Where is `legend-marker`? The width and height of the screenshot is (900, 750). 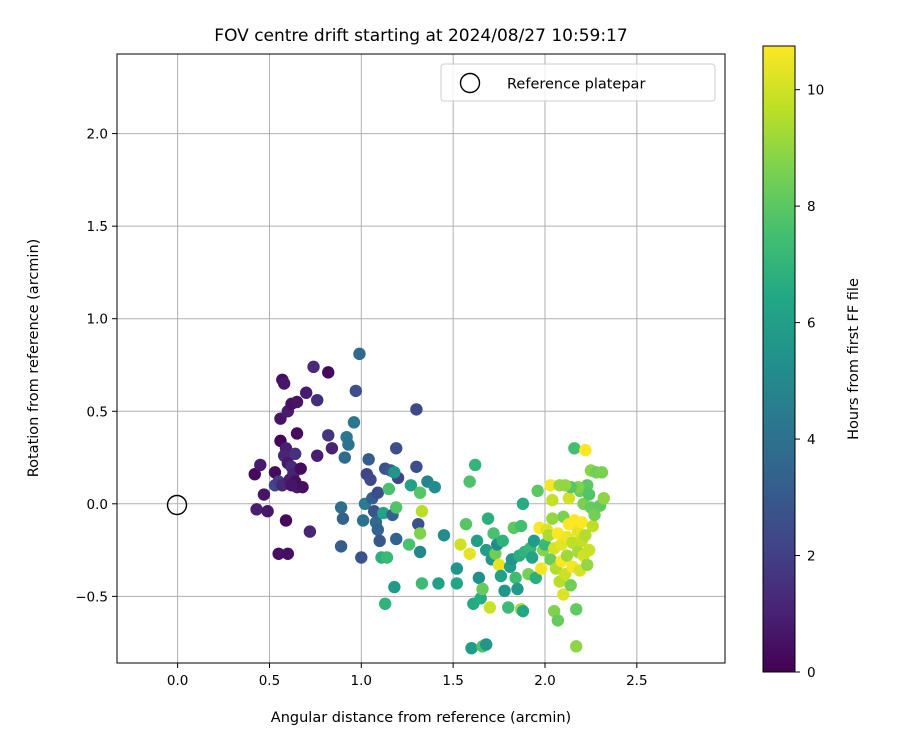 legend-marker is located at coordinates (470, 83).